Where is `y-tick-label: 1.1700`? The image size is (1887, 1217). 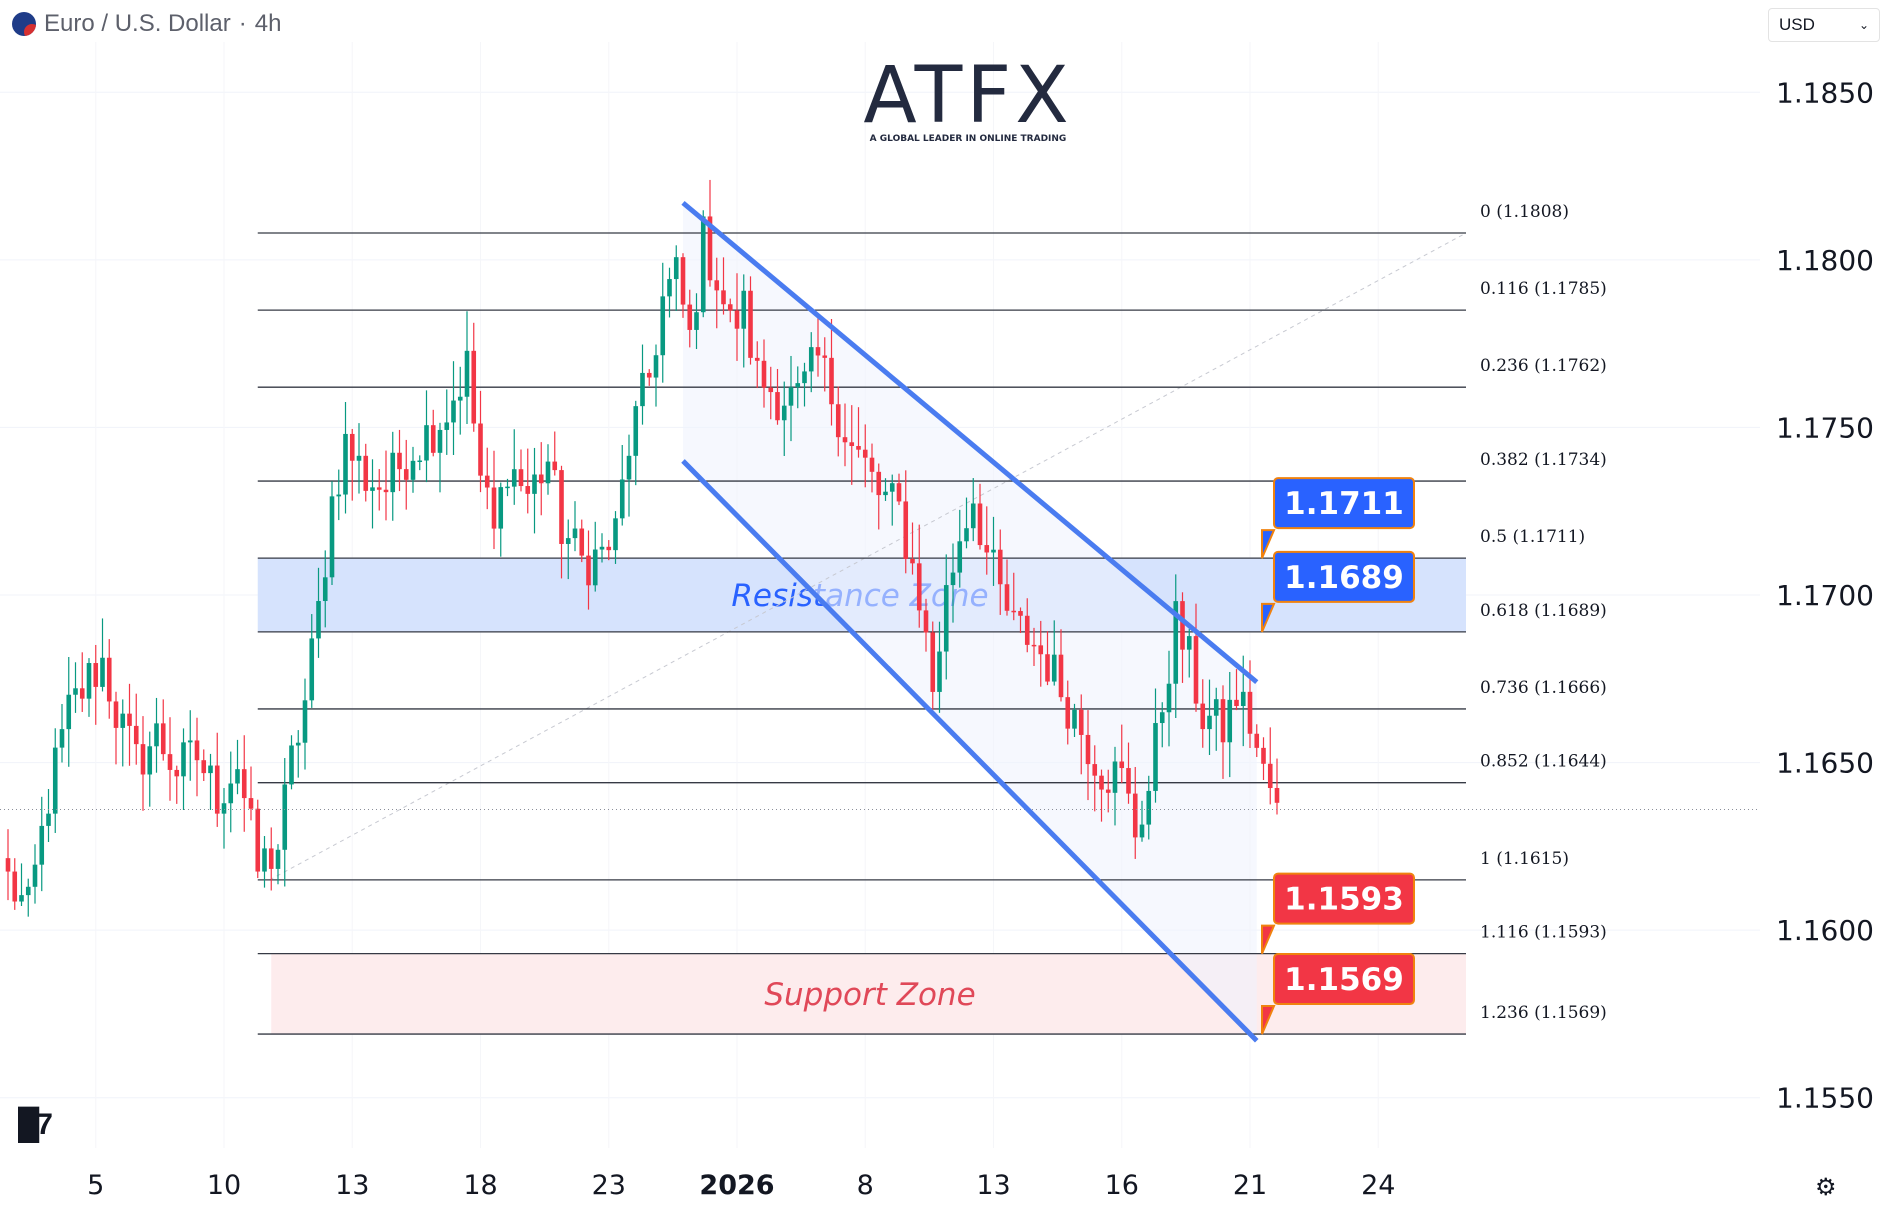
y-tick-label: 1.1700 is located at coordinates (1825, 595).